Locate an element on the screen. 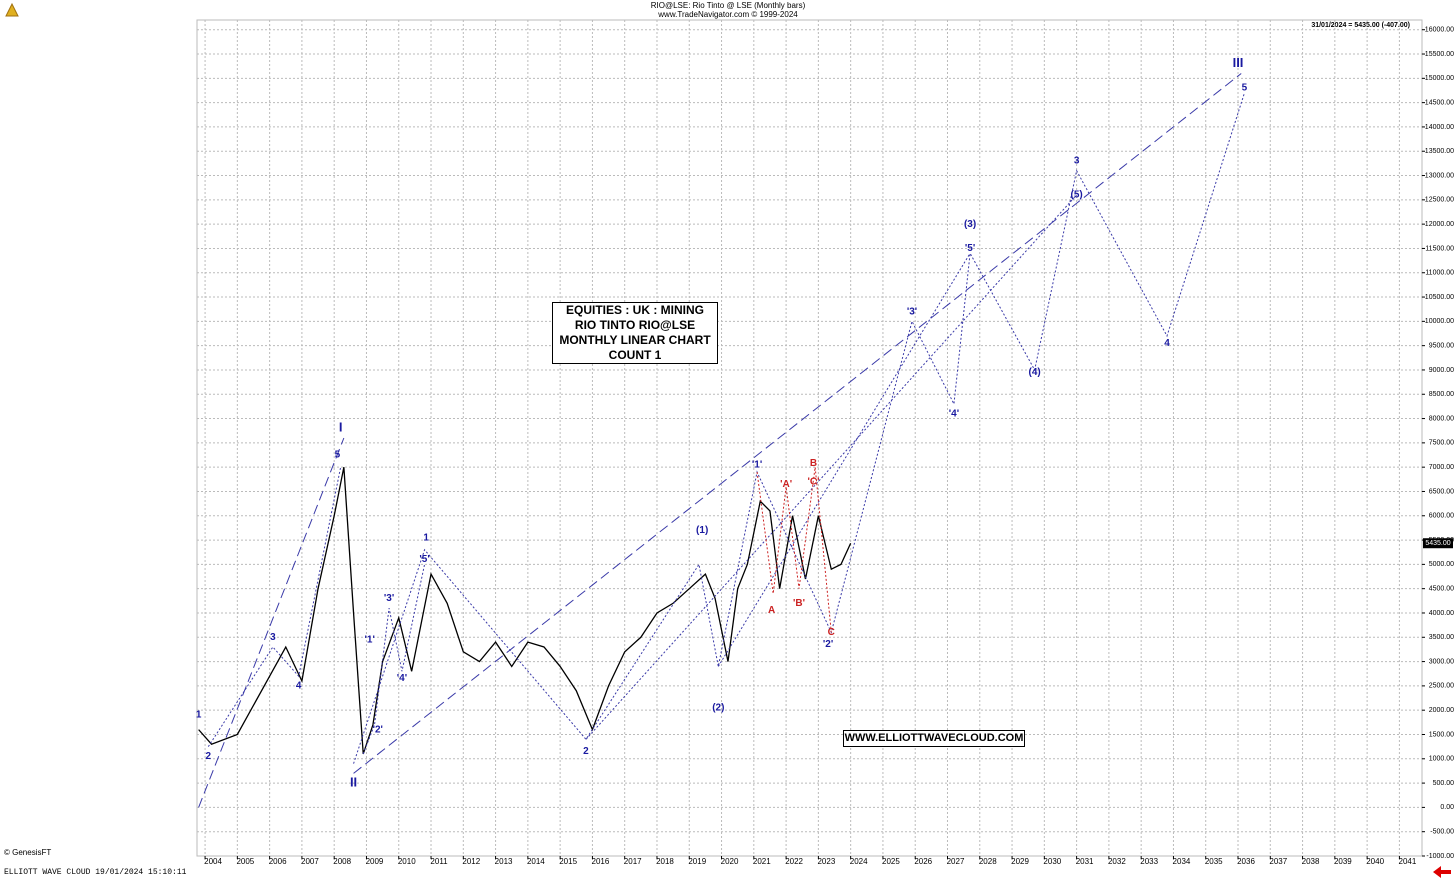 Image resolution: width=1456 pixels, height=878 pixels. x-tick-label: 2031 is located at coordinates (1085, 861).